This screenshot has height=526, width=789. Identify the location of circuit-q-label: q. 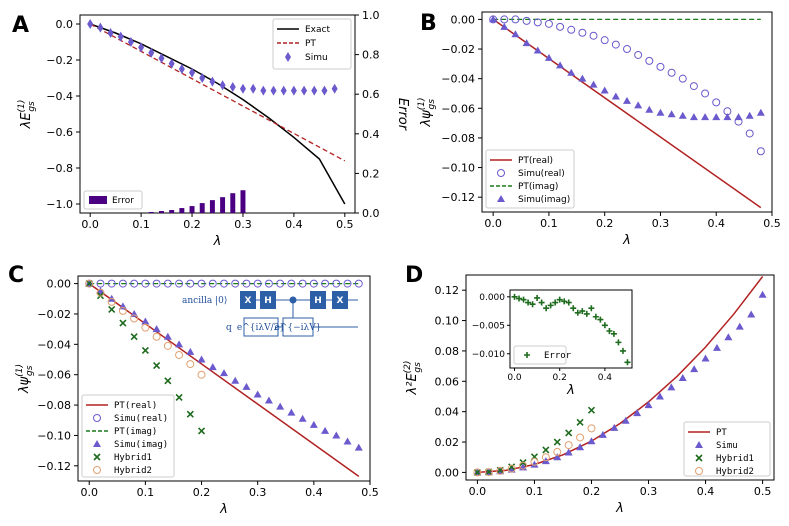
(229, 328).